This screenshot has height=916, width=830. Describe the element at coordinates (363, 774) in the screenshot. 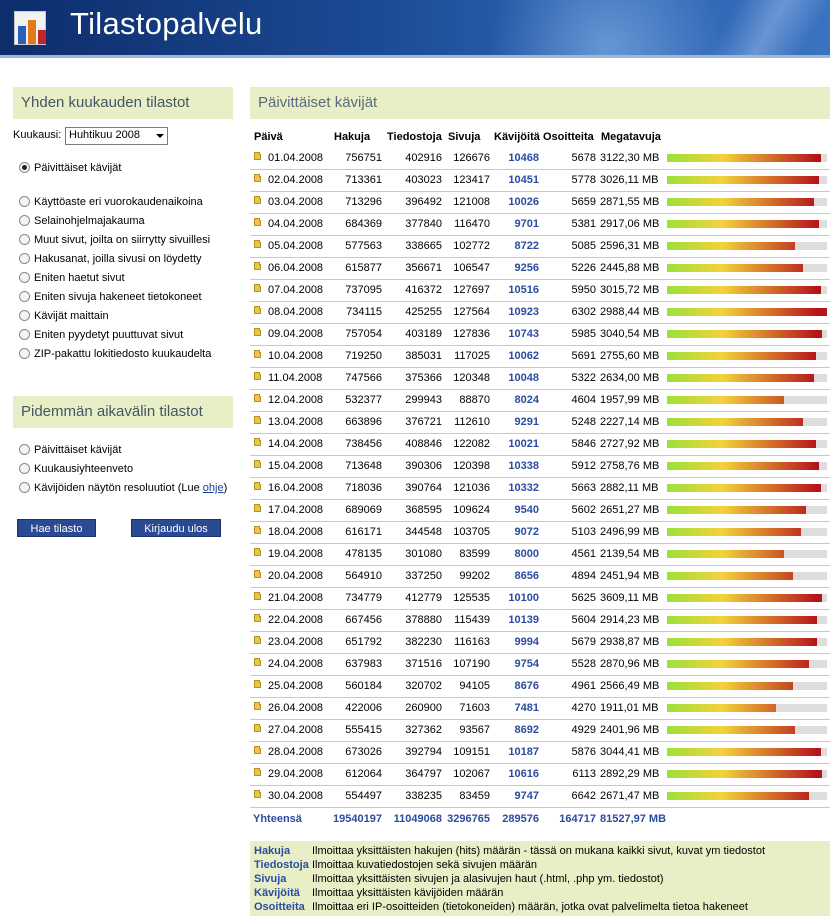

I see `cell-hits: 612064` at that location.